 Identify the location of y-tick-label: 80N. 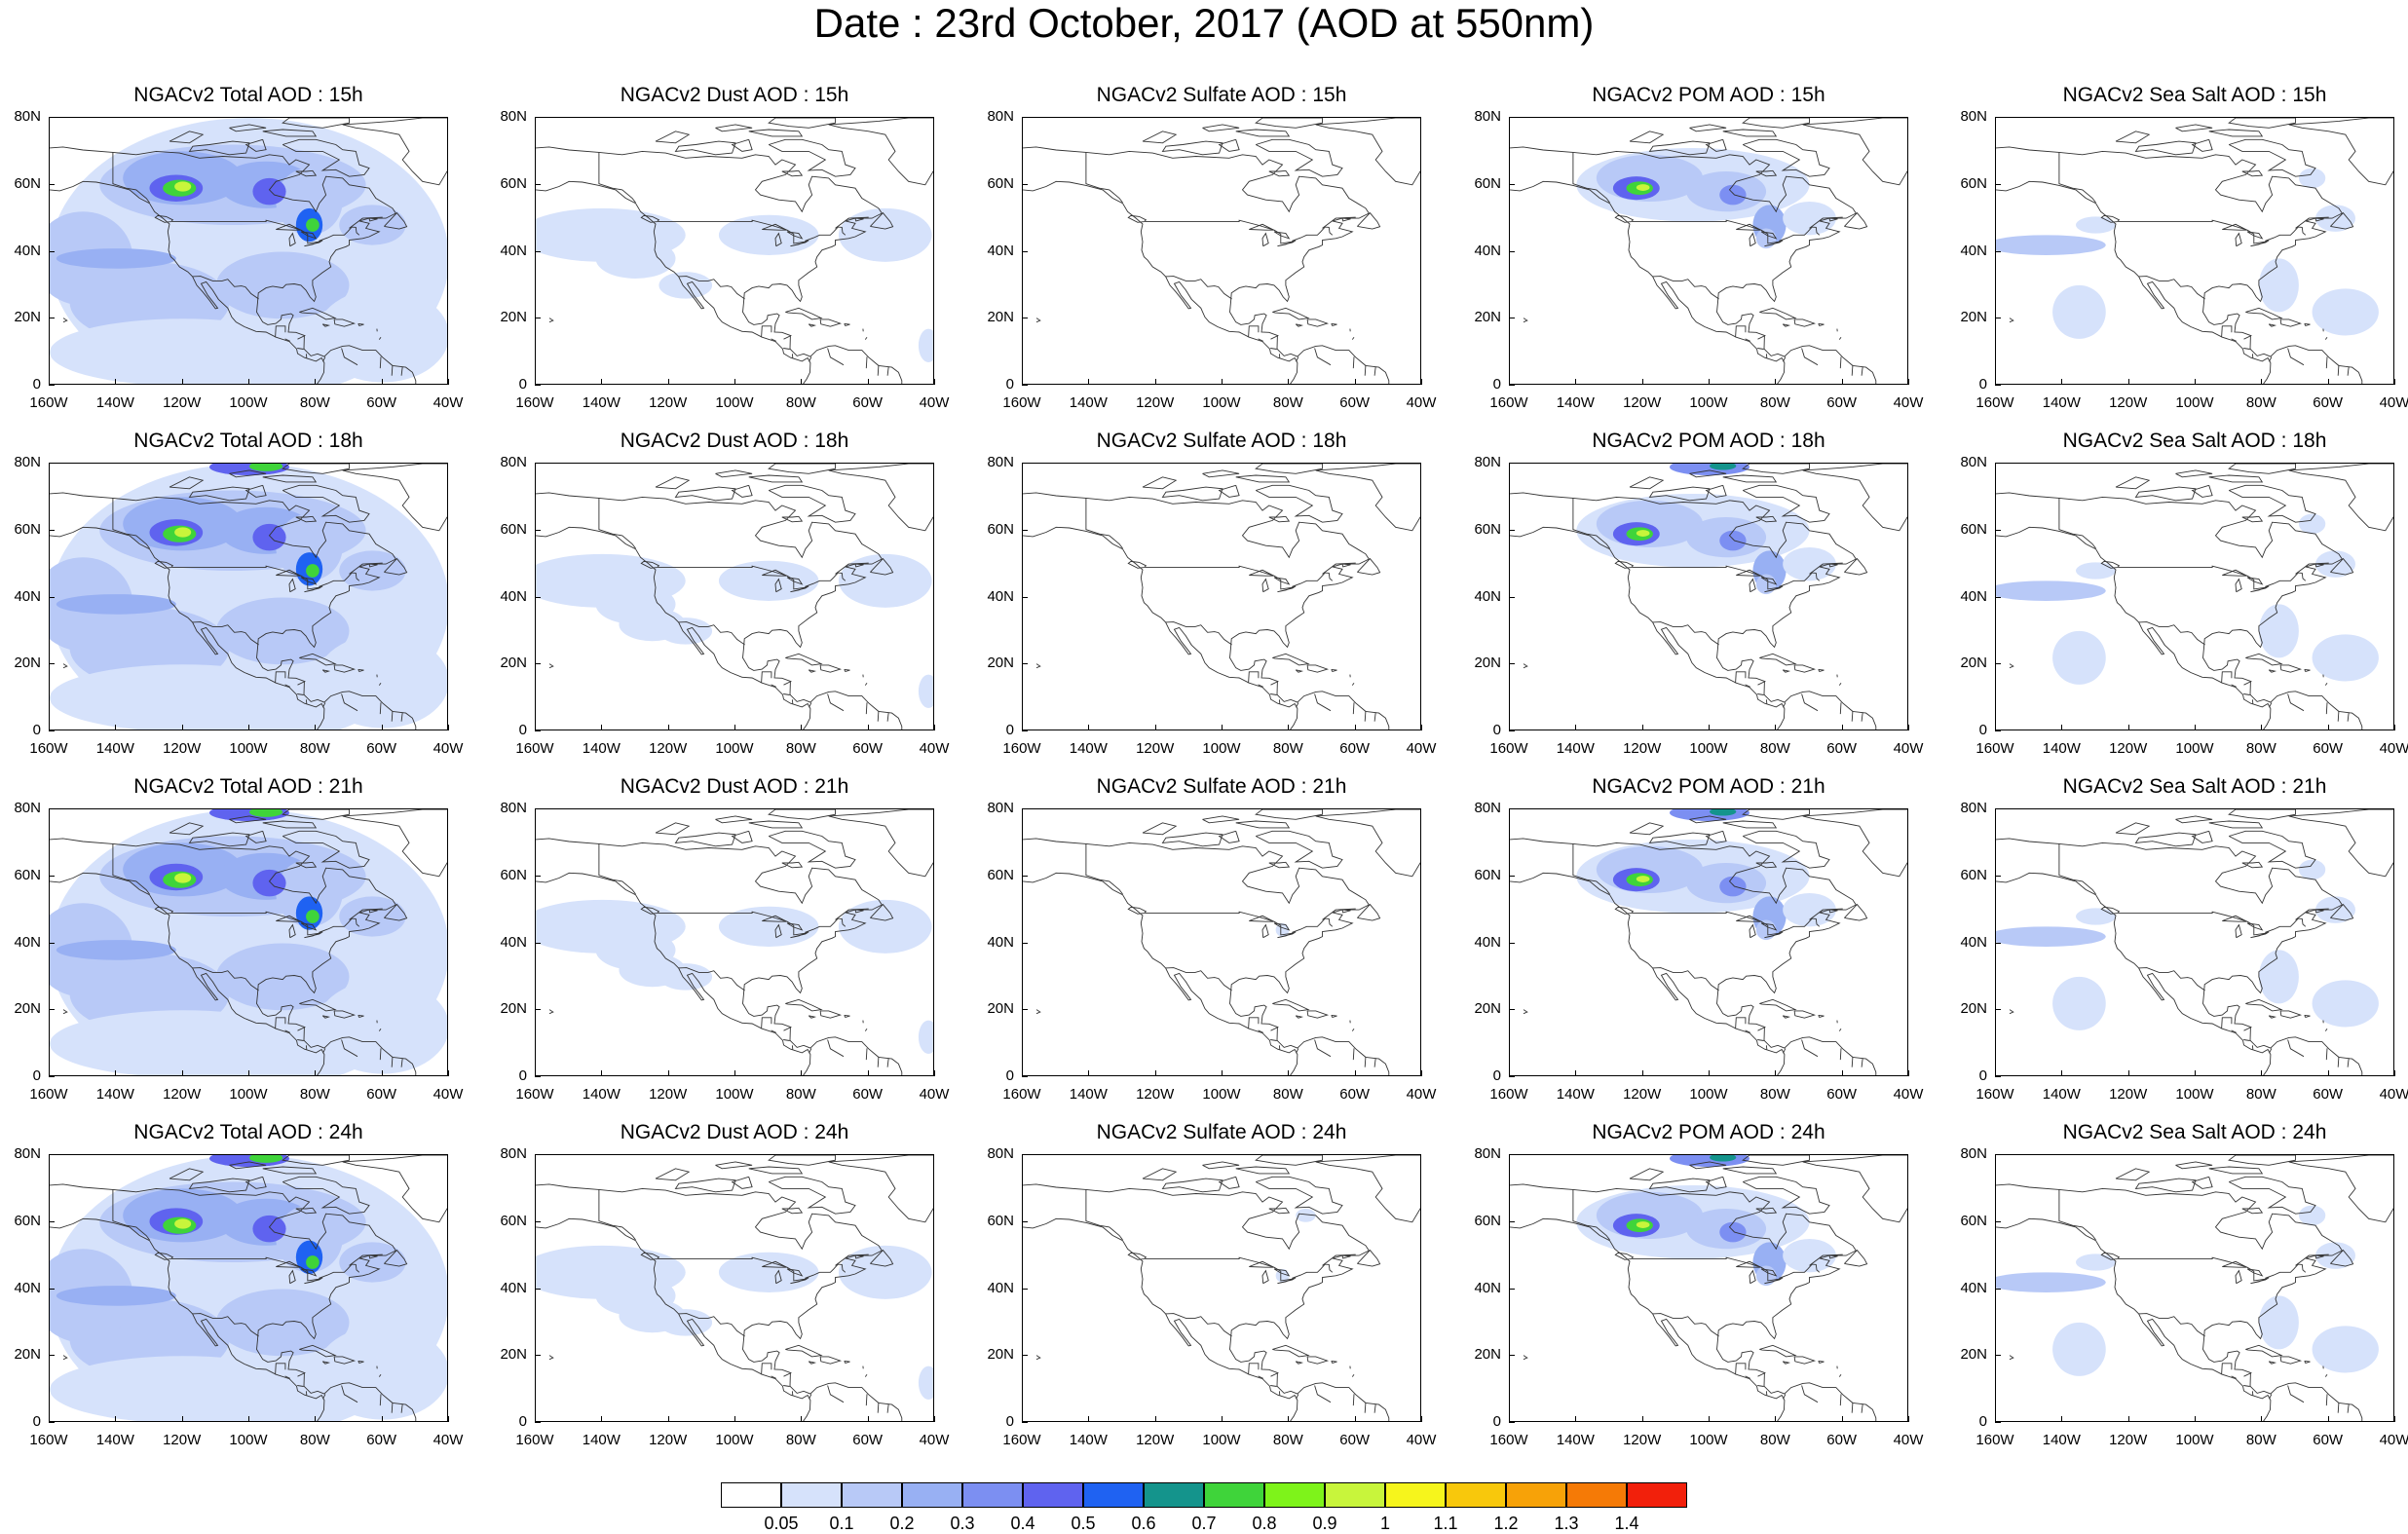
(20, 808).